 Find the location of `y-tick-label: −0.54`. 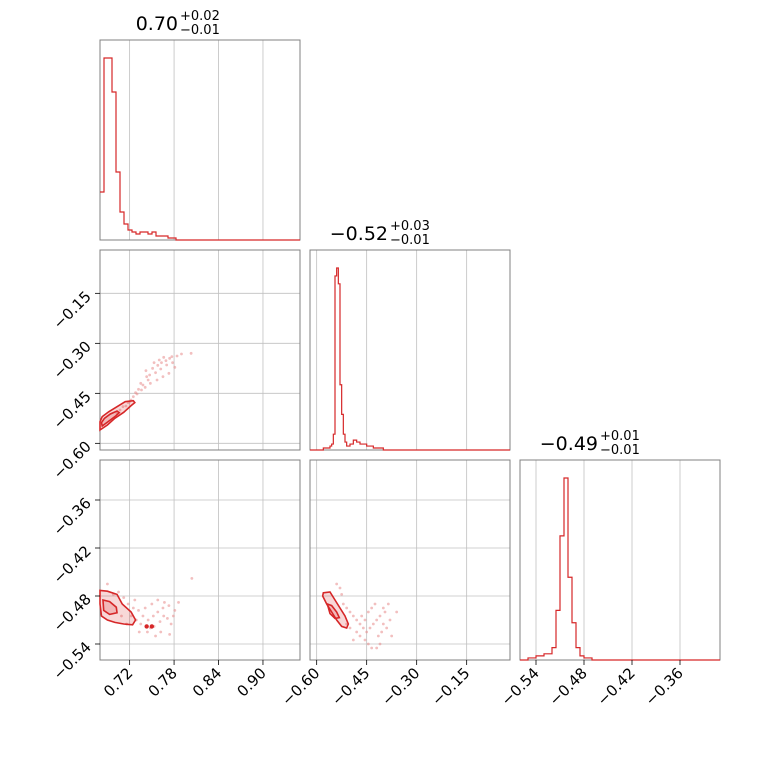

y-tick-label: −0.54 is located at coordinates (72, 660).